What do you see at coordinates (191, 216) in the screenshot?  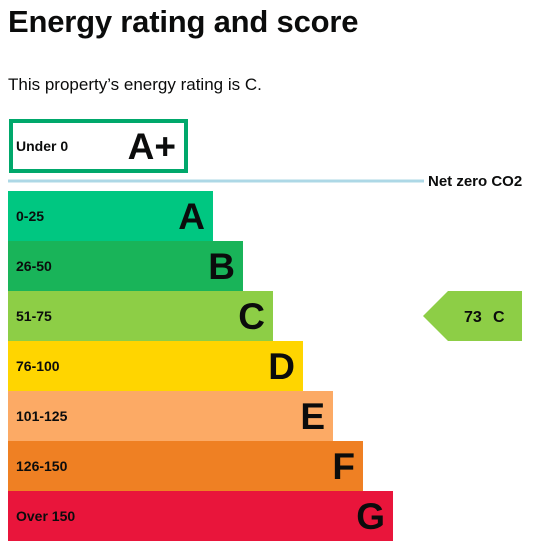 I see `band-letter-label: A` at bounding box center [191, 216].